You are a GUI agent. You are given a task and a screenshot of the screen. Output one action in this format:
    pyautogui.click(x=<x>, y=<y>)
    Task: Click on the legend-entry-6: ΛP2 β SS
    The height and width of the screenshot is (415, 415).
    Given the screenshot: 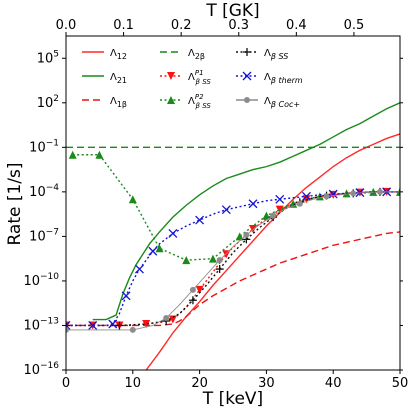 What is the action you would take?
    pyautogui.click(x=185, y=101)
    